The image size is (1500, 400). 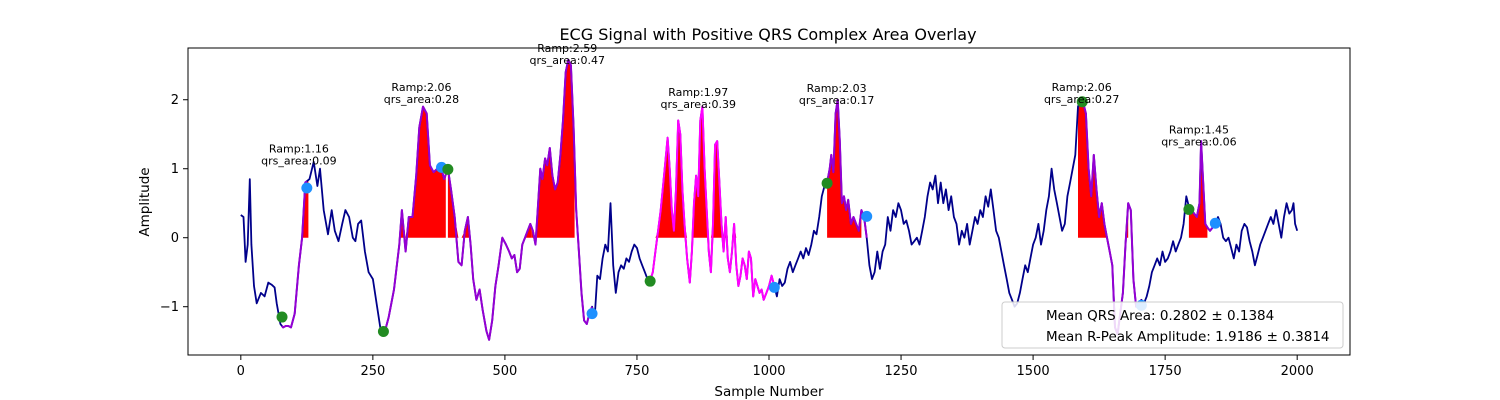 I want to click on x-tick-label-5: 1250, so click(x=900, y=371).